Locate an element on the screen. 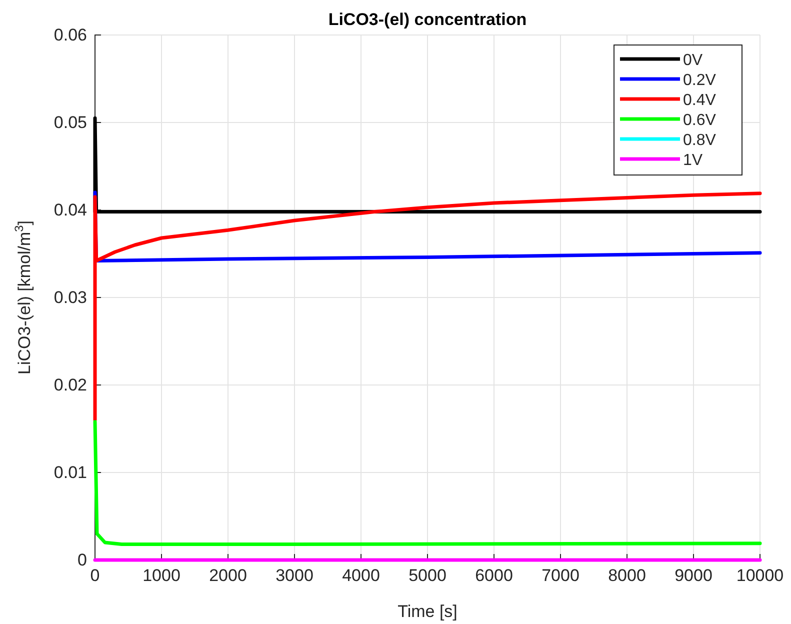  y-tick-label: 0.05 is located at coordinates (70, 122).